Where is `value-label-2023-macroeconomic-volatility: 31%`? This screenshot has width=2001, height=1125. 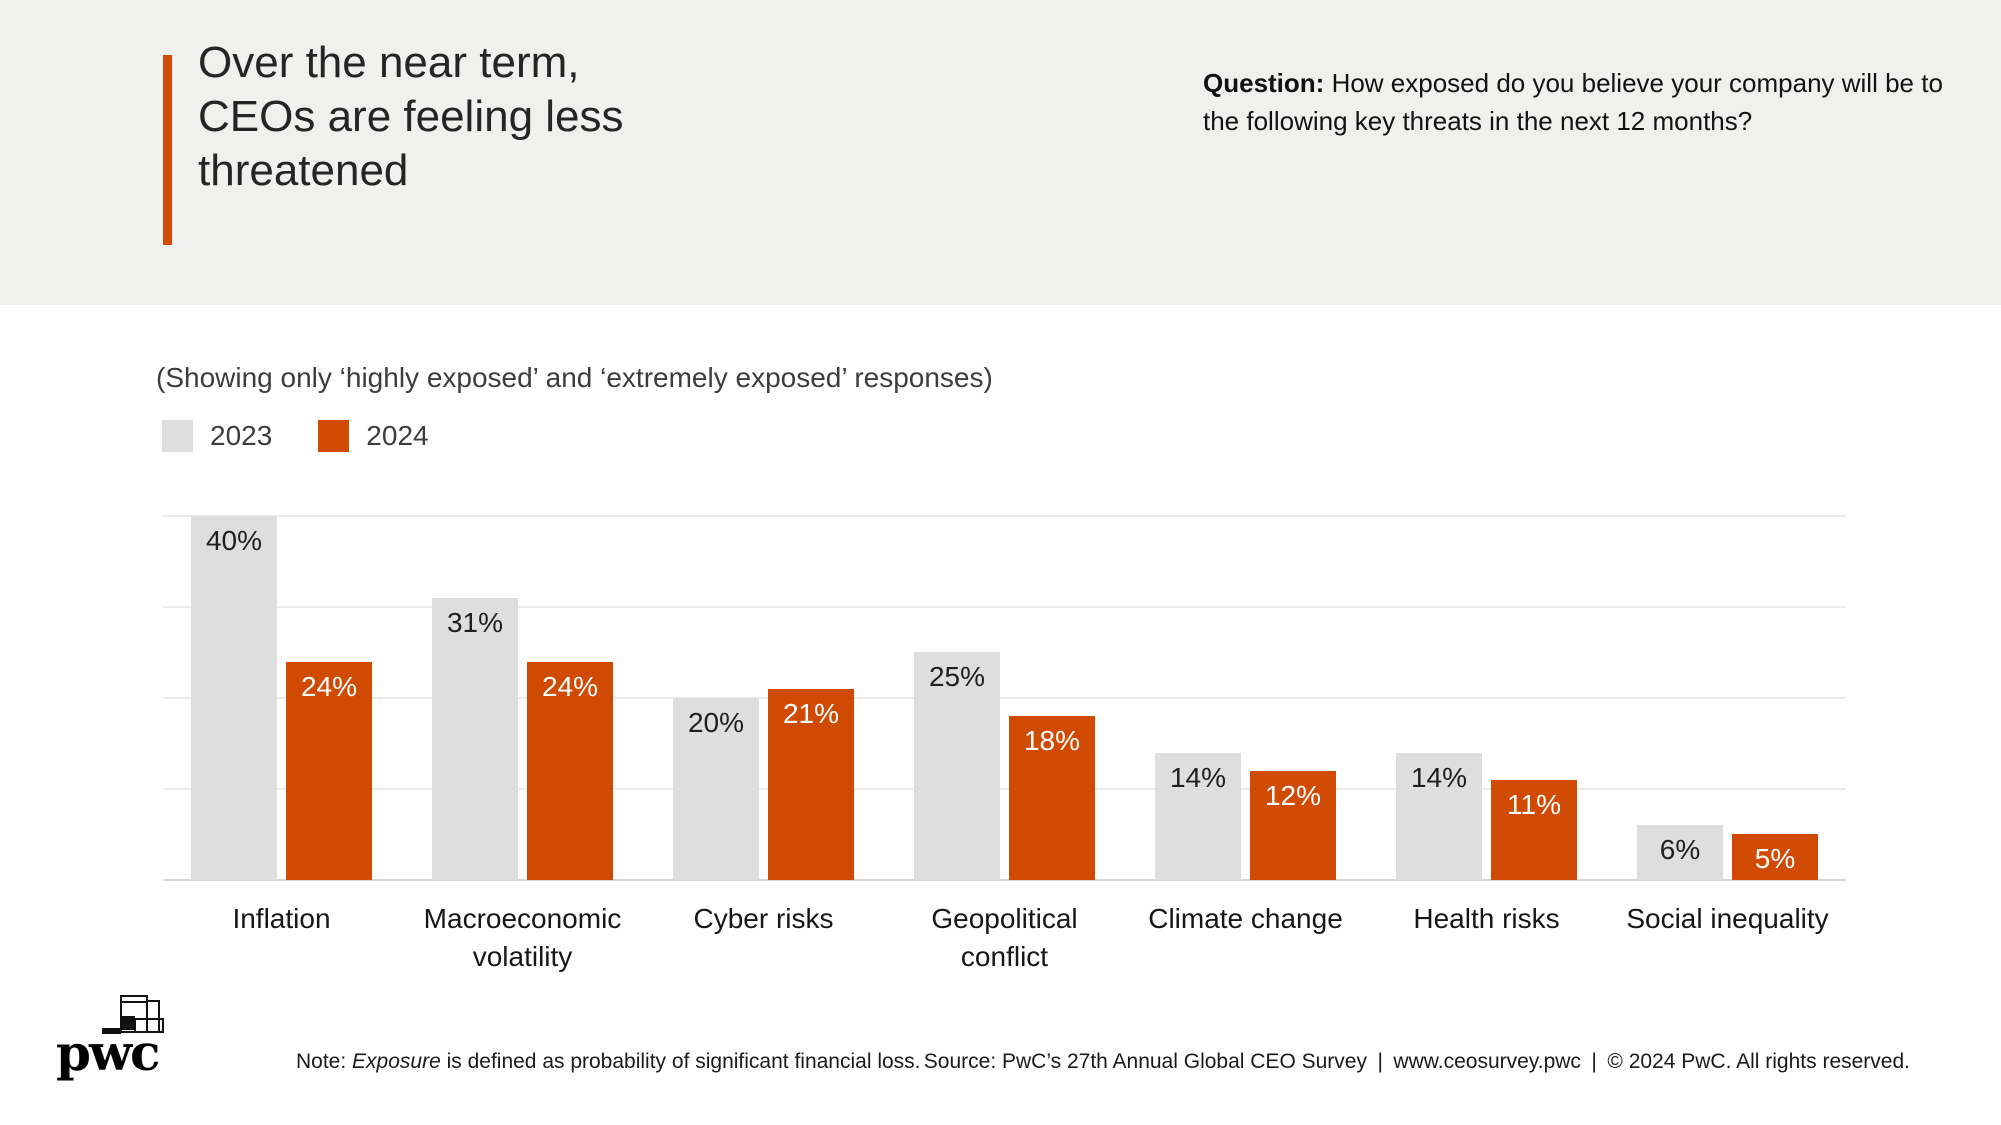 value-label-2023-macroeconomic-volatility: 31% is located at coordinates (475, 622).